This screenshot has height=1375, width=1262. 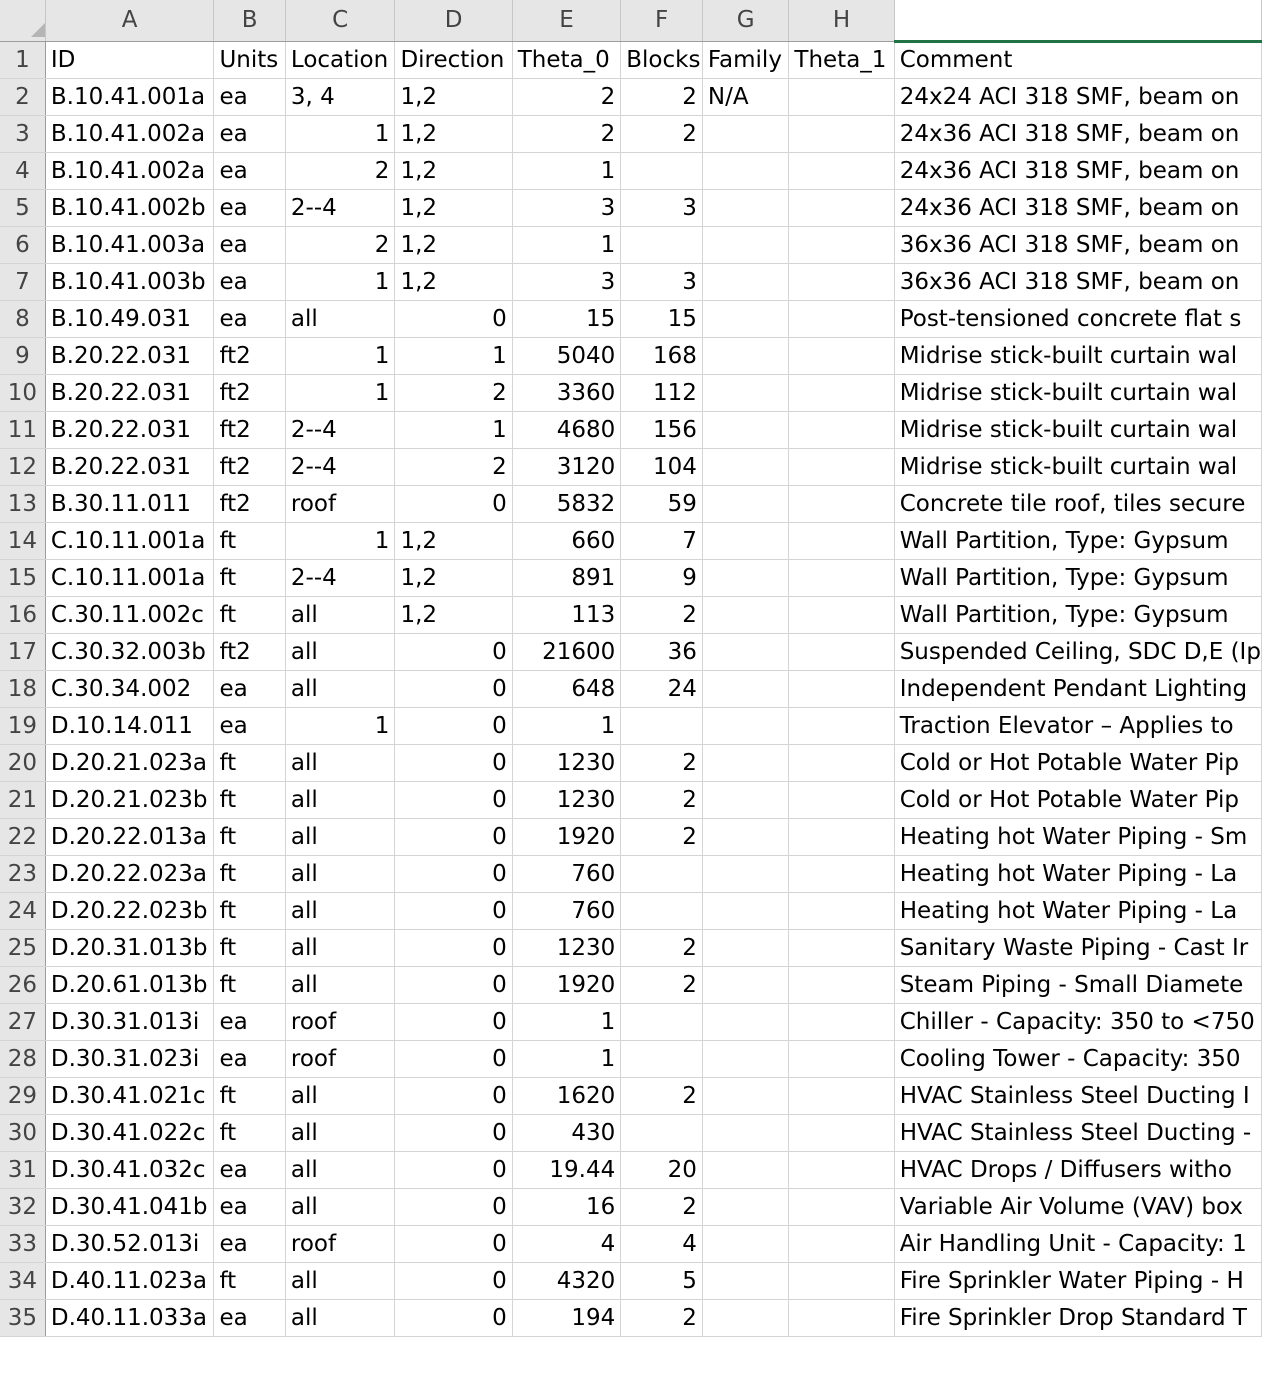 What do you see at coordinates (23, 837) in the screenshot?
I see `row-header: 22` at bounding box center [23, 837].